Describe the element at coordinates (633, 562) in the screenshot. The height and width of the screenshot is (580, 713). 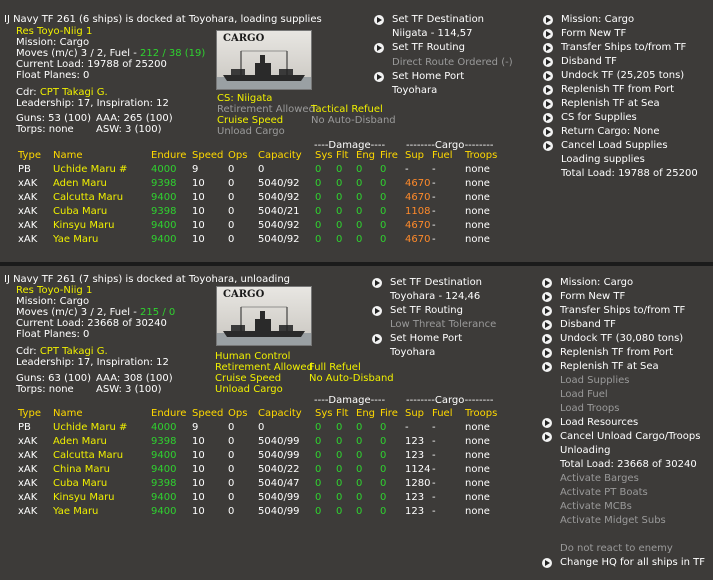
I see `menu-change-hq-for-all-ships-in-tf: Change HQ for all ships in TF` at that location.